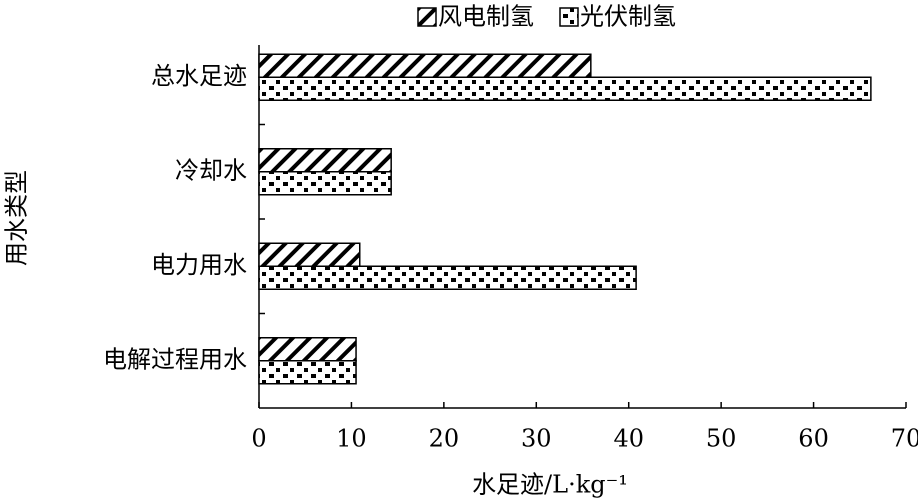 The image size is (918, 503). What do you see at coordinates (351, 439) in the screenshot?
I see `x-tick-label: 10` at bounding box center [351, 439].